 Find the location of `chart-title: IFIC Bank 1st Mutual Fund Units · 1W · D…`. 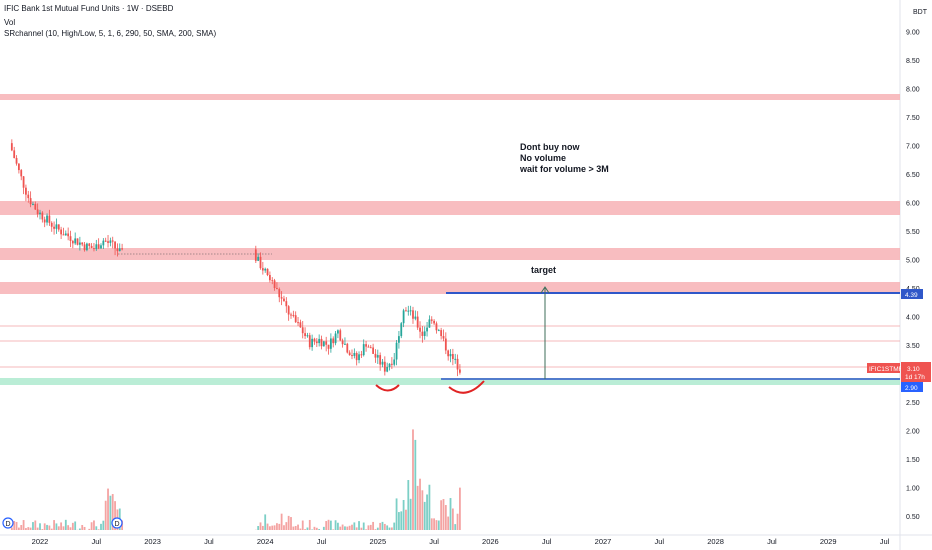

chart-title: IFIC Bank 1st Mutual Fund Units · 1W · D… is located at coordinates (89, 8).